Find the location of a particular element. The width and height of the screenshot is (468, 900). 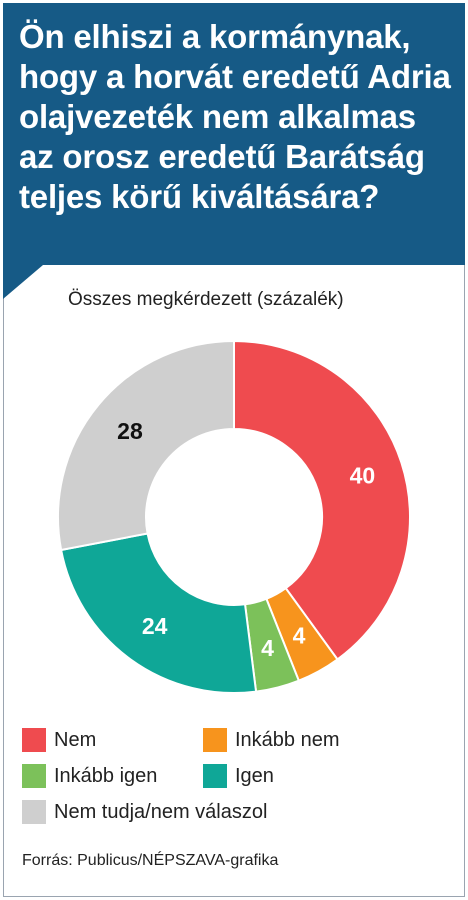

source-note: Forrás: Publicus/NÉPSZAVA-grafika is located at coordinates (150, 860).